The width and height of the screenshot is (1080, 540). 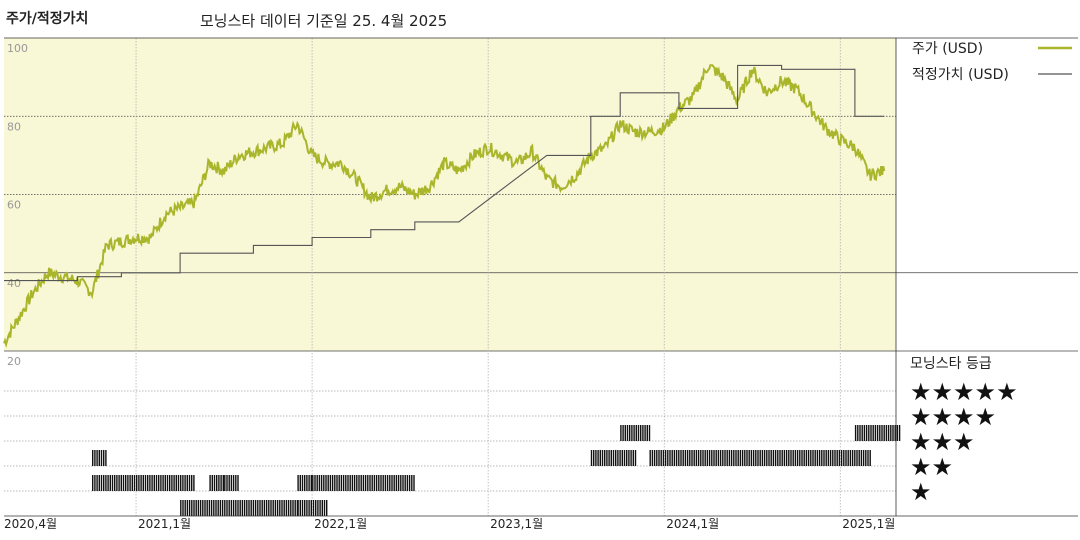 I want to click on legend-price-label: 주가 (USD), so click(x=947, y=49).